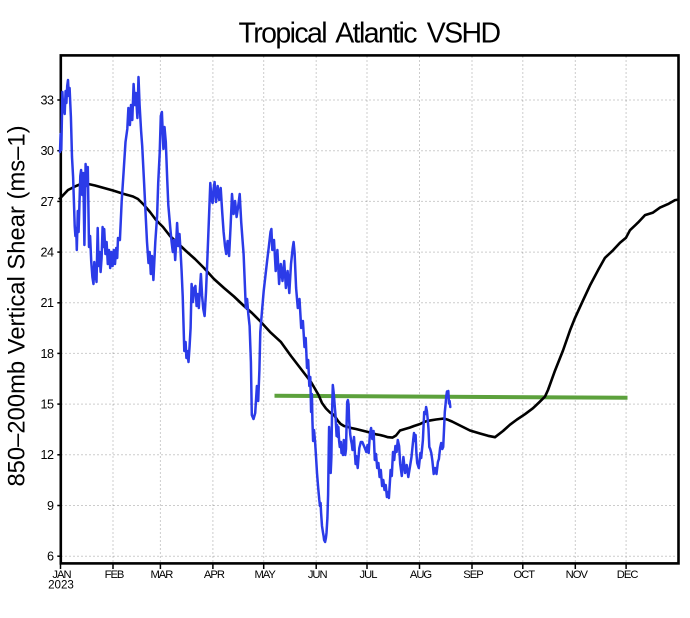 The height and width of the screenshot is (618, 690). I want to click on svg-text: DEC, so click(628, 575).